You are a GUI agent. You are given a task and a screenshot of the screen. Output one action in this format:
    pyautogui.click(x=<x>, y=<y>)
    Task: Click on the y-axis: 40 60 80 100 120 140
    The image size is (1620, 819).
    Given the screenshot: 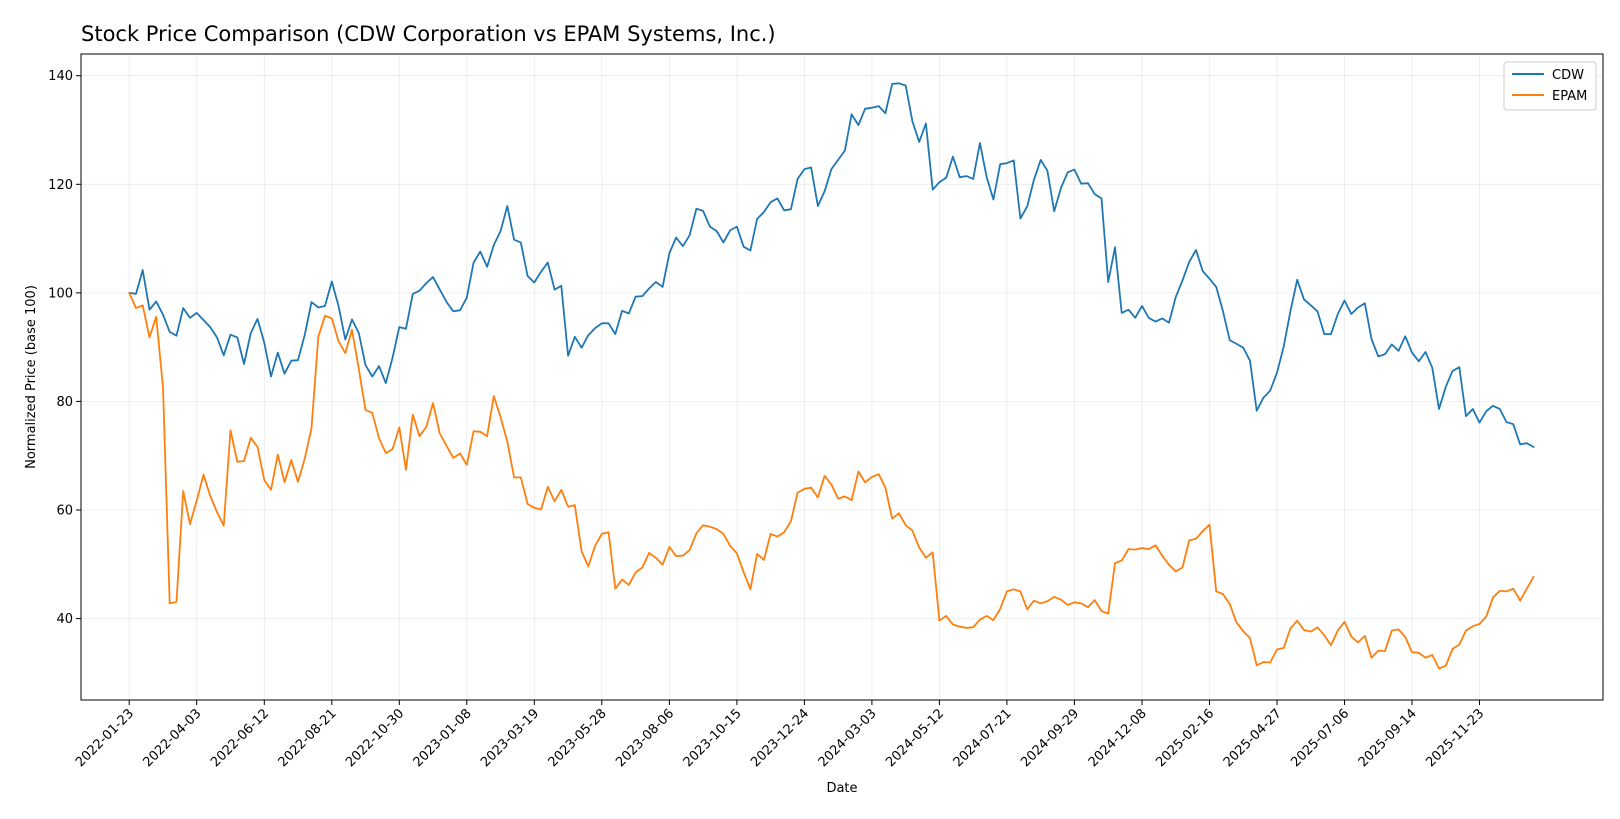 What is the action you would take?
    pyautogui.click(x=64, y=348)
    